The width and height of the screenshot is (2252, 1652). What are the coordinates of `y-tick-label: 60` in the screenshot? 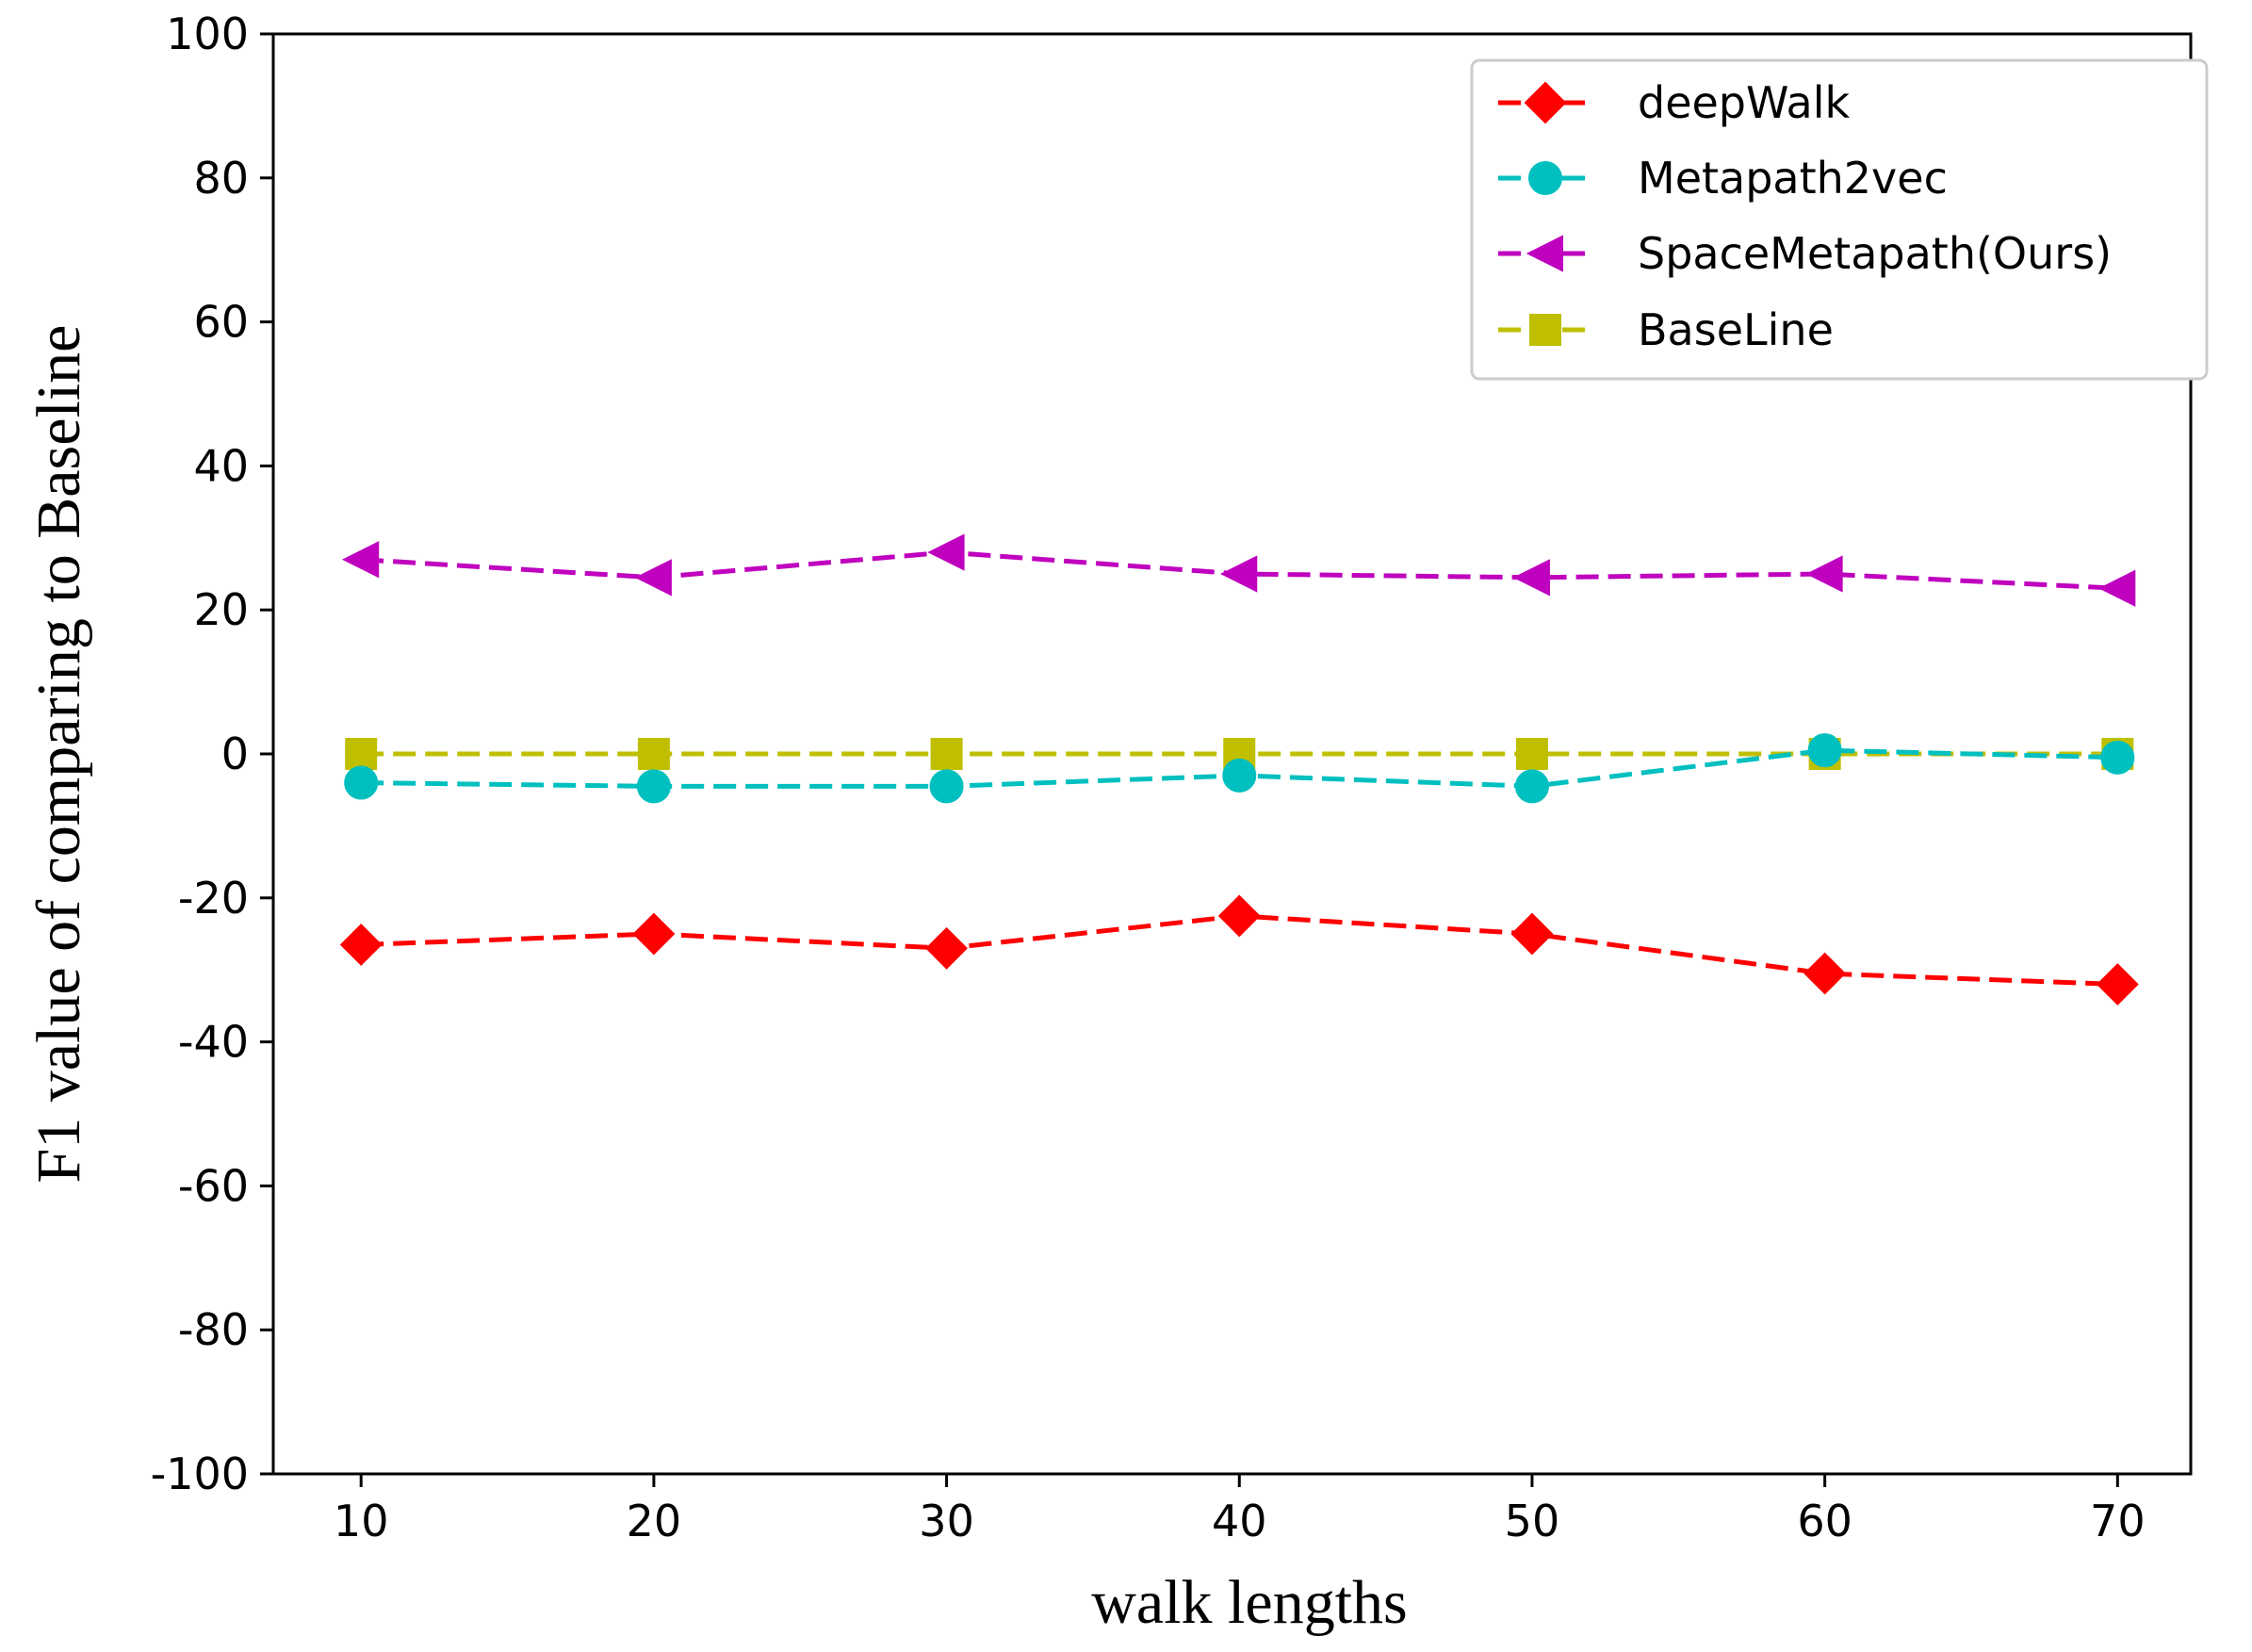 It's located at (221, 322).